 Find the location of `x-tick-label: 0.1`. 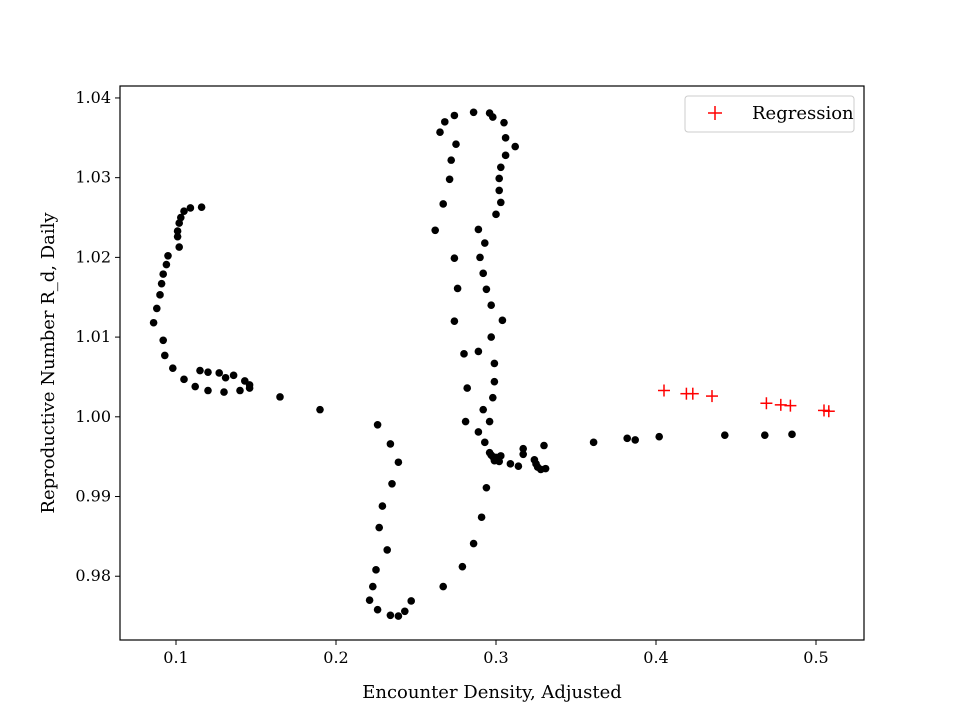

x-tick-label: 0.1 is located at coordinates (175, 657).